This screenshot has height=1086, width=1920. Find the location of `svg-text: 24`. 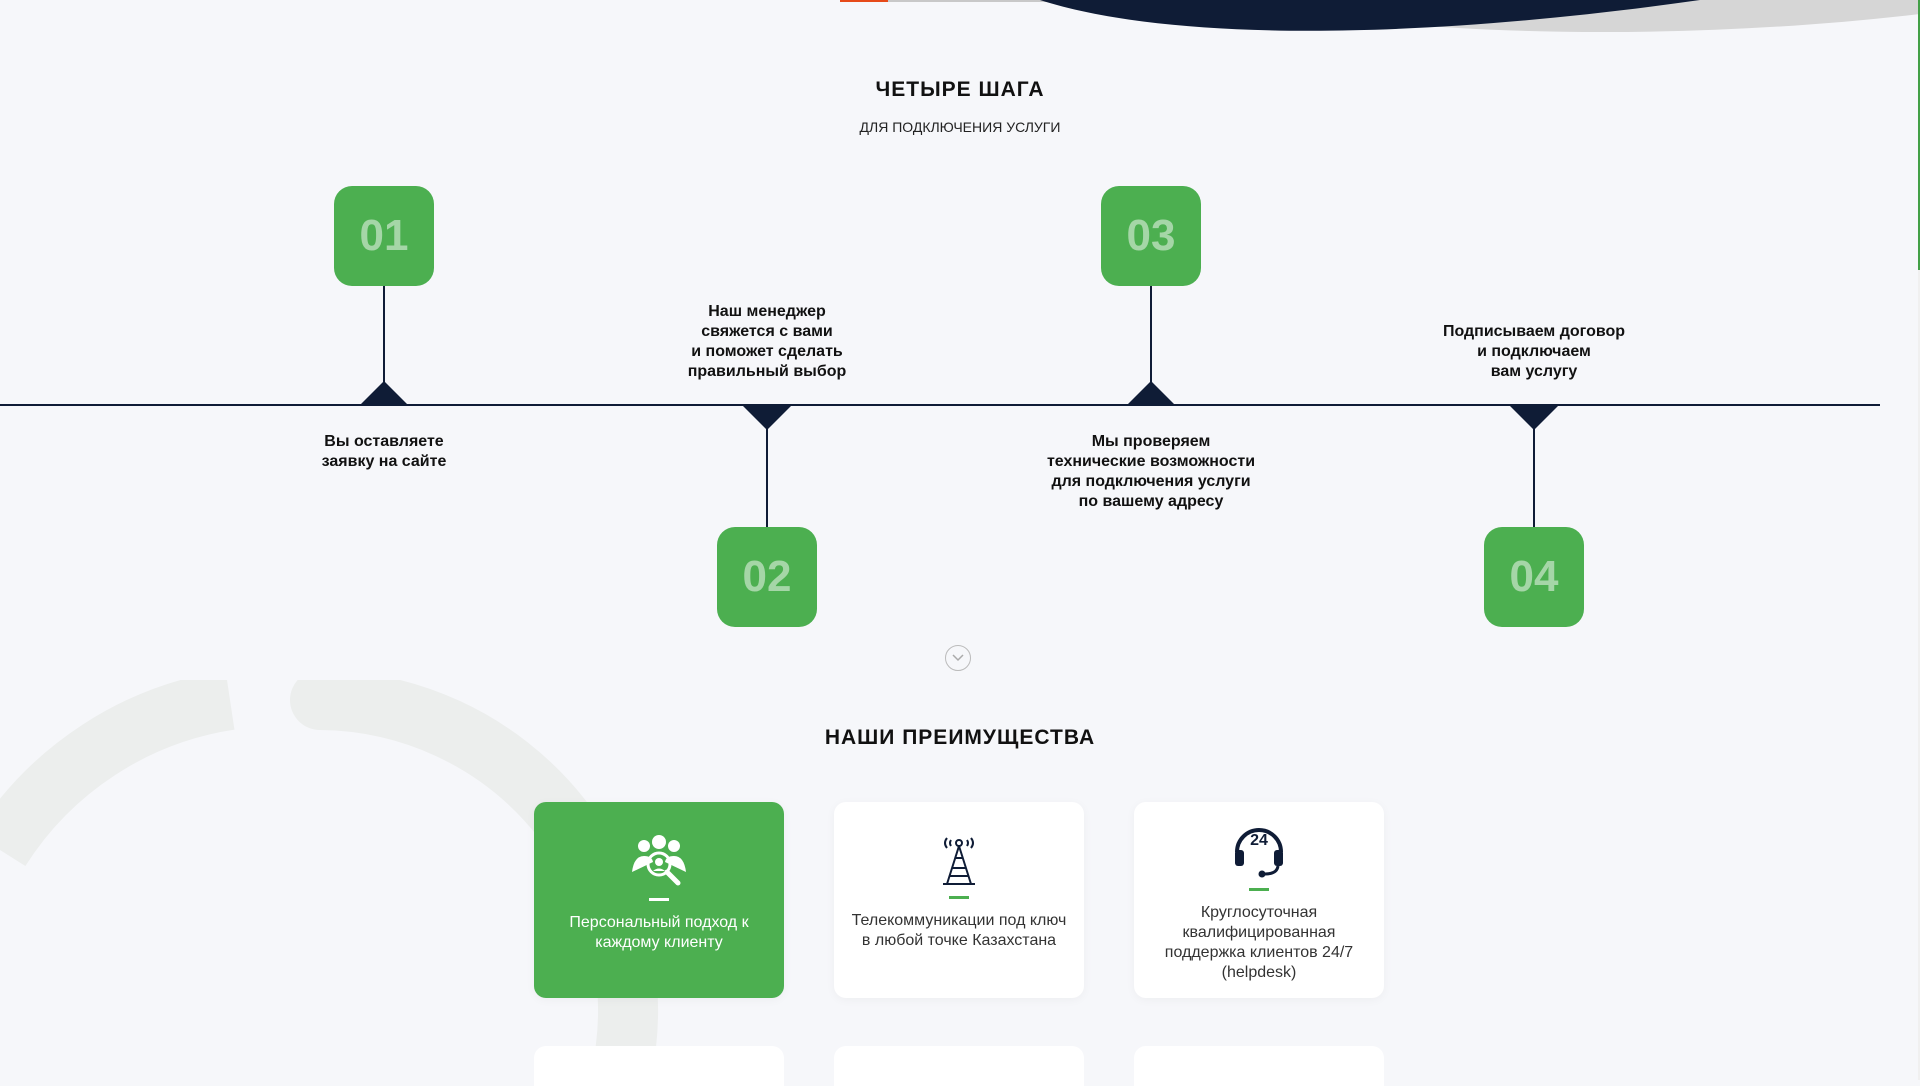

svg-text: 24 is located at coordinates (1259, 840).